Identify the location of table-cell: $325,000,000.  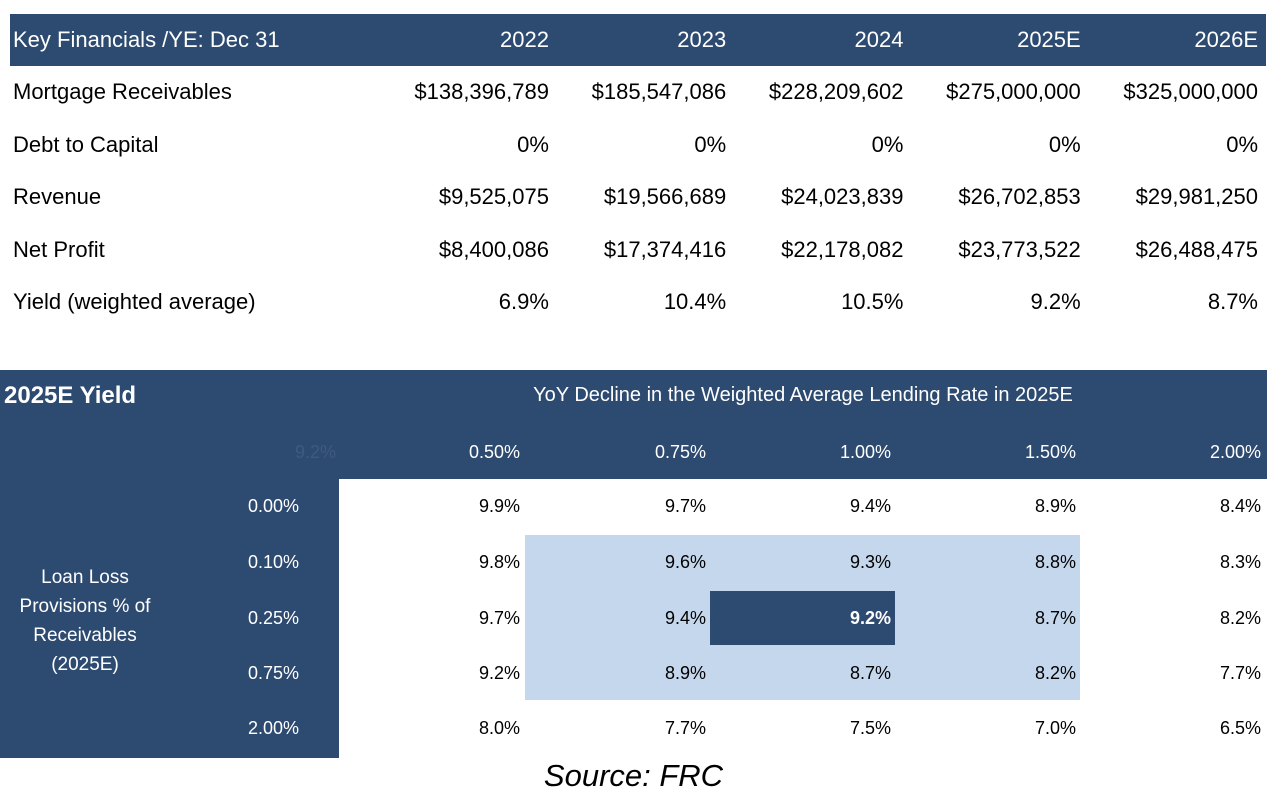
(1190, 92).